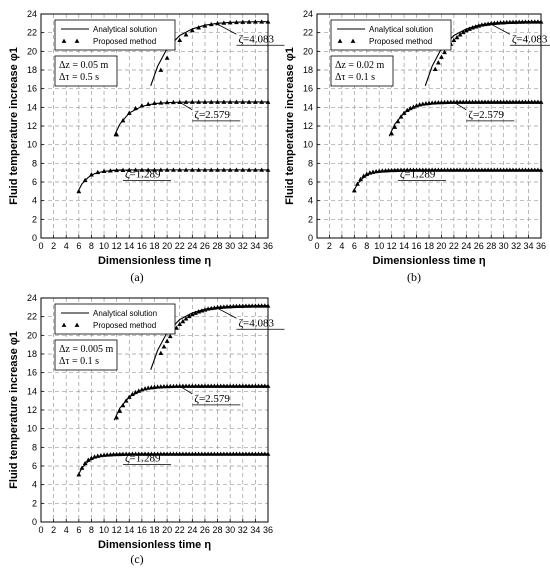  Describe the element at coordinates (116, 454) in the screenshot. I see `annotation-leader` at that location.